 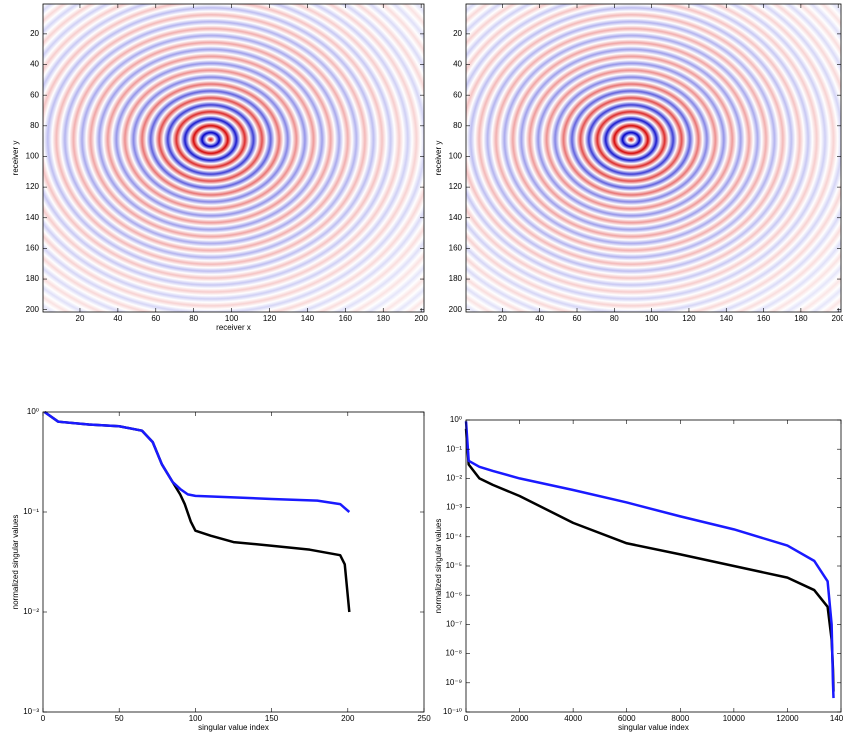 I want to click on x-tick-label: 8000, so click(x=680, y=718).